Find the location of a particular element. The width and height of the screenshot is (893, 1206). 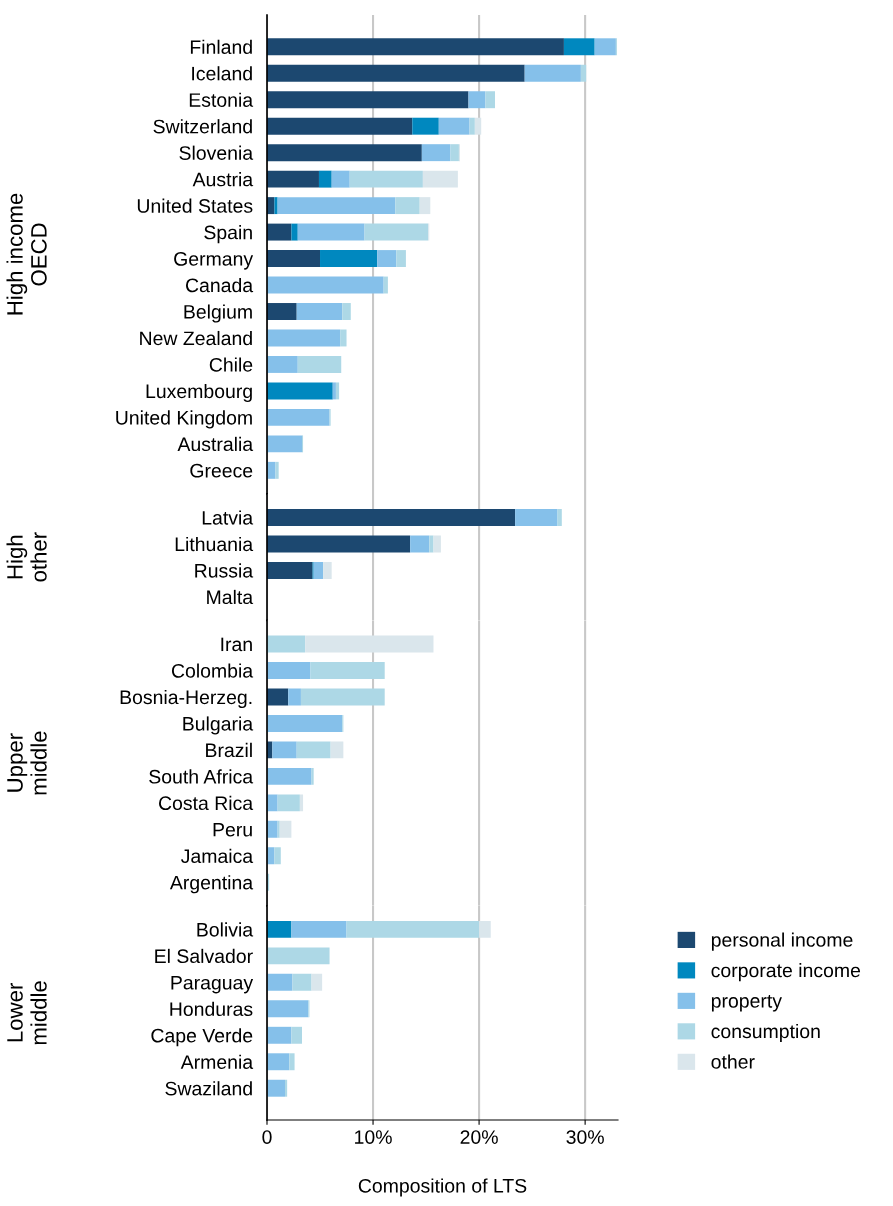

y-tick-label: South Africa is located at coordinates (201, 776).